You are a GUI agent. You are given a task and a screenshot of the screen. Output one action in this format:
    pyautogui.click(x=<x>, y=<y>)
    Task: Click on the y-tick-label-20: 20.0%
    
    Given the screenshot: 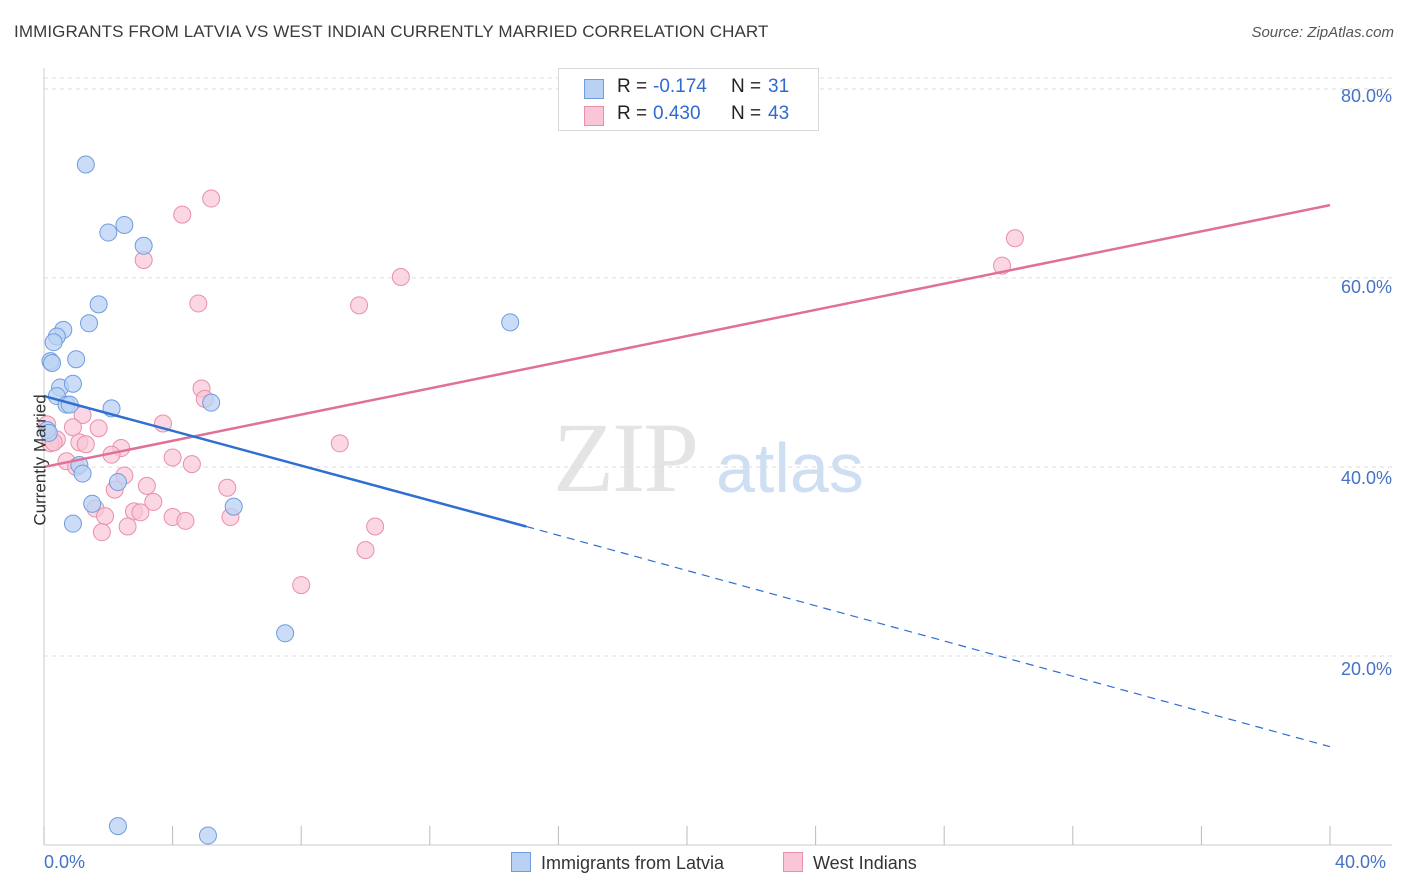 What is the action you would take?
    pyautogui.click(x=1366, y=669)
    